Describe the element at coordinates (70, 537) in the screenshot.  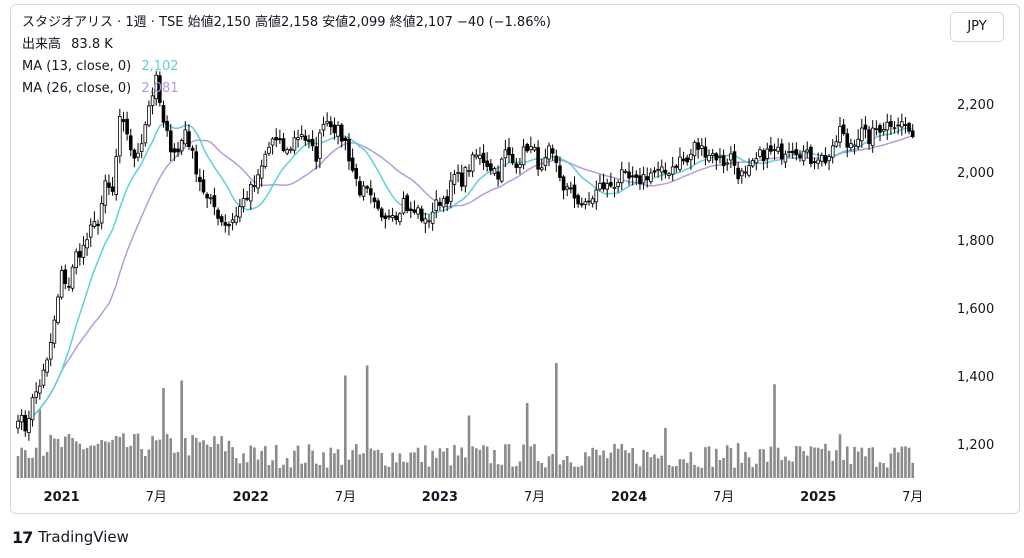
I see `tradingview-brand: 17 TradingView` at that location.